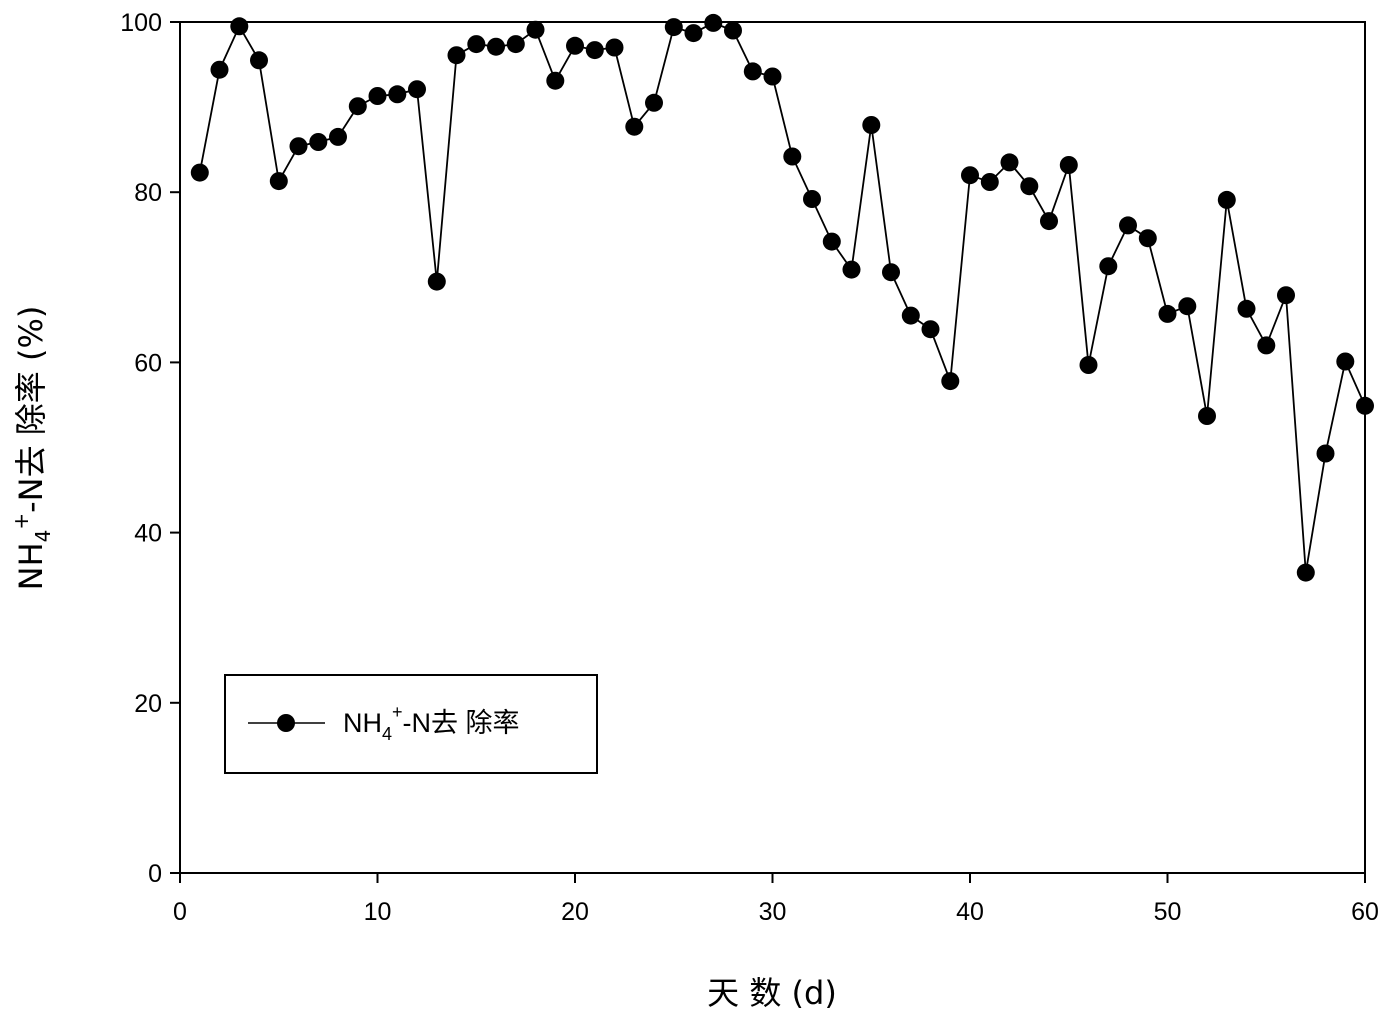  I want to click on y-axis-title-rest: -N去 除率 (%), so click(31, 409).